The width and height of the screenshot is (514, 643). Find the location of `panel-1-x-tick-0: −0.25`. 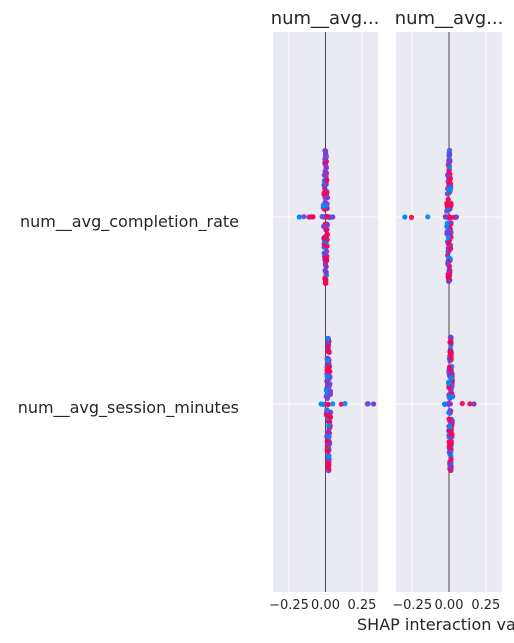

panel-1-x-tick-0: −0.25 is located at coordinates (289, 605).